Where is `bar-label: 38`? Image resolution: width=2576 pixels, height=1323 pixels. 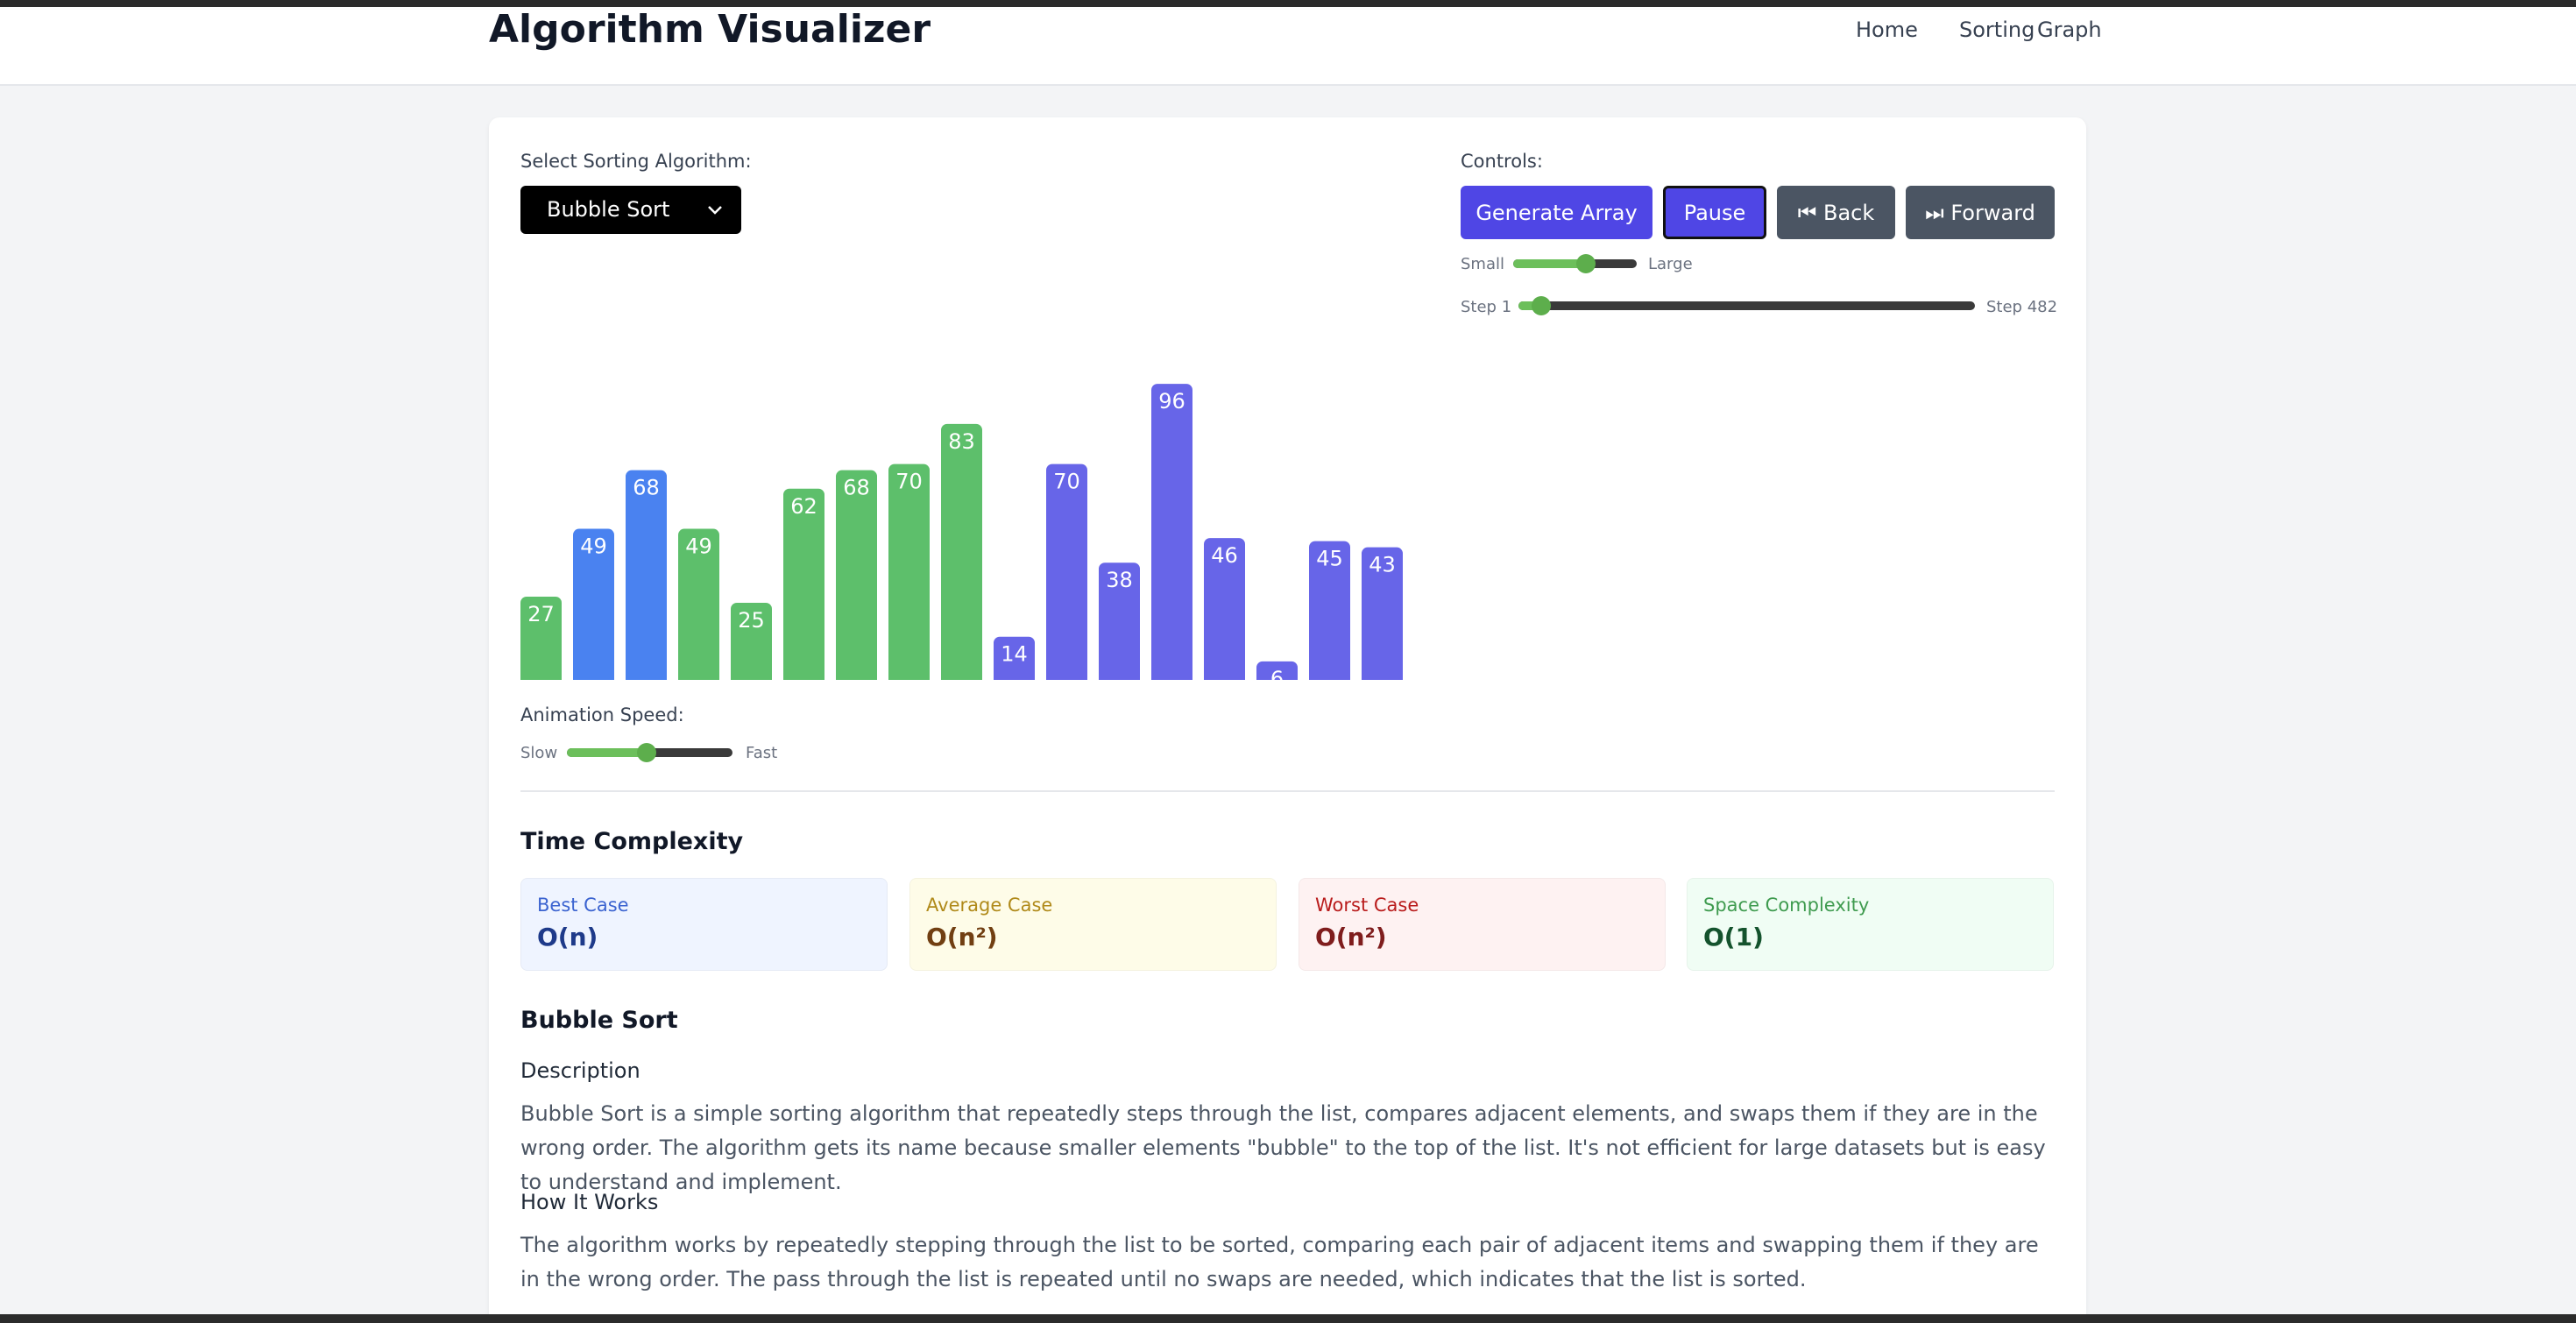 bar-label: 38 is located at coordinates (1119, 580).